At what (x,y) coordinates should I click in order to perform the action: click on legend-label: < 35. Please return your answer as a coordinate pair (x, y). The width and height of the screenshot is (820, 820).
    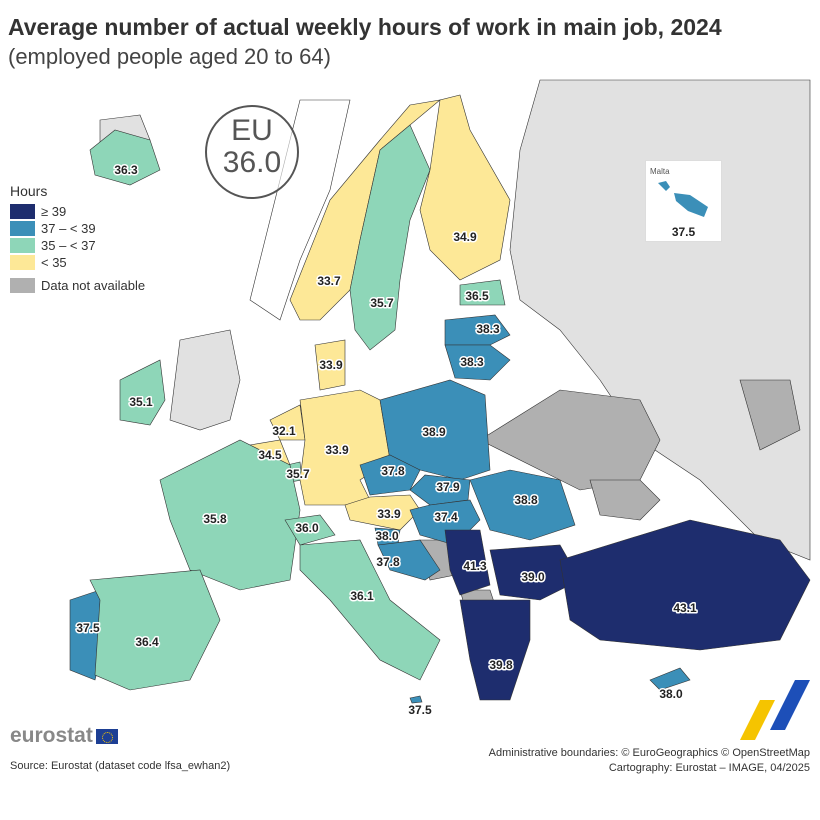
    Looking at the image, I should click on (54, 262).